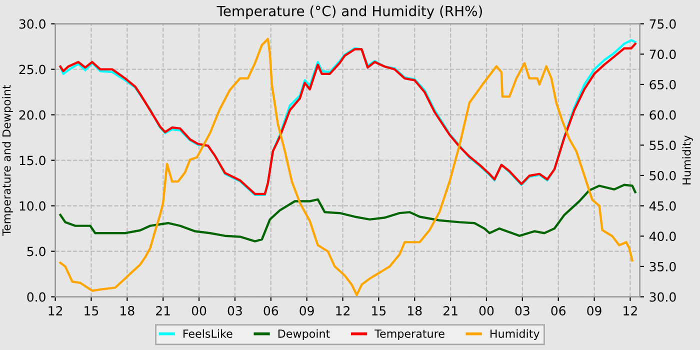  What do you see at coordinates (515, 334) in the screenshot?
I see `legend-label: Humidity` at bounding box center [515, 334].